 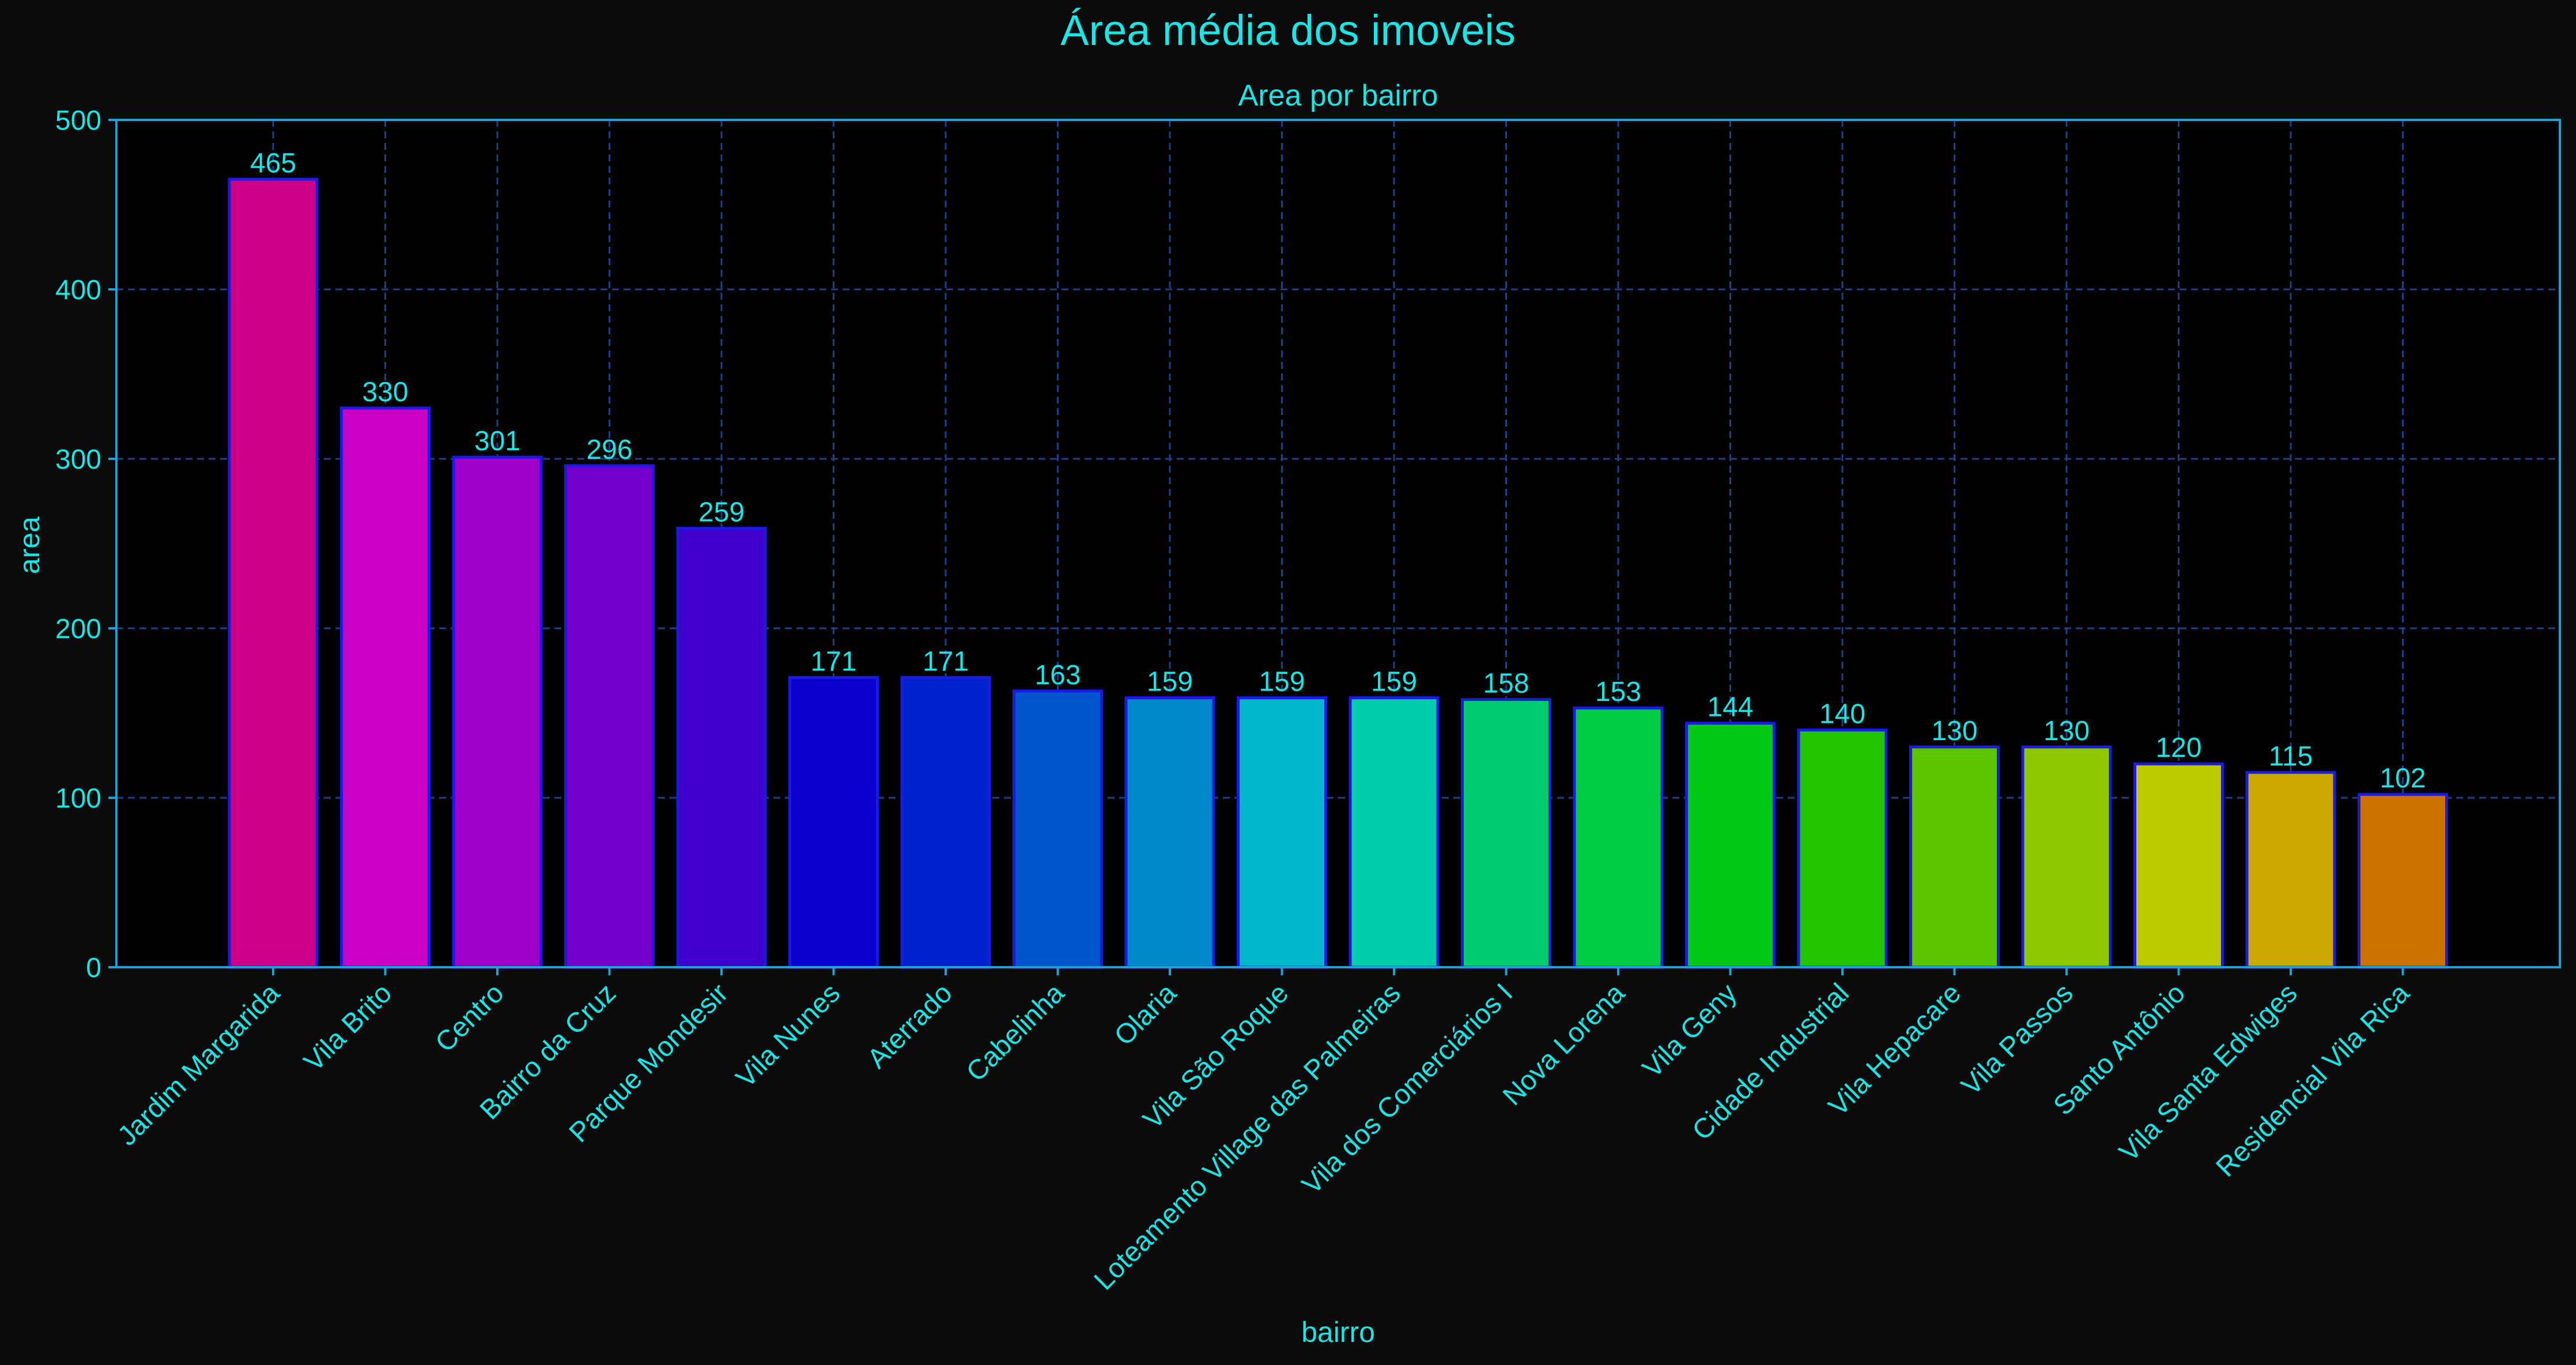 I want to click on bar-value-label: 296, so click(x=609, y=450).